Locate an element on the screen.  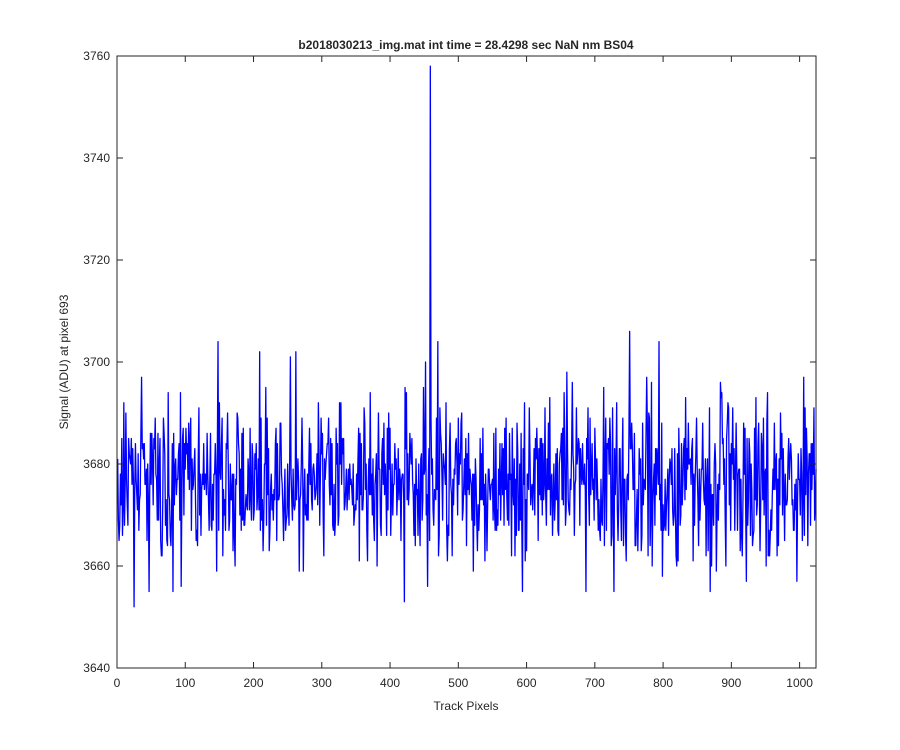
x-tick-label: 0 is located at coordinates (117, 683).